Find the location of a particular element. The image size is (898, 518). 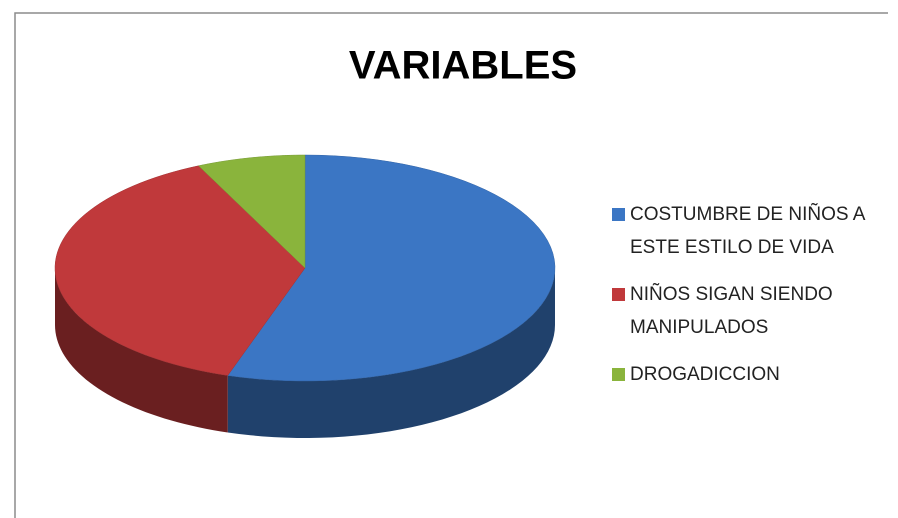

legend-label: COSTUMBRE DE NIÑOS A ESTE ESTILO DE VIDA is located at coordinates (747, 231).